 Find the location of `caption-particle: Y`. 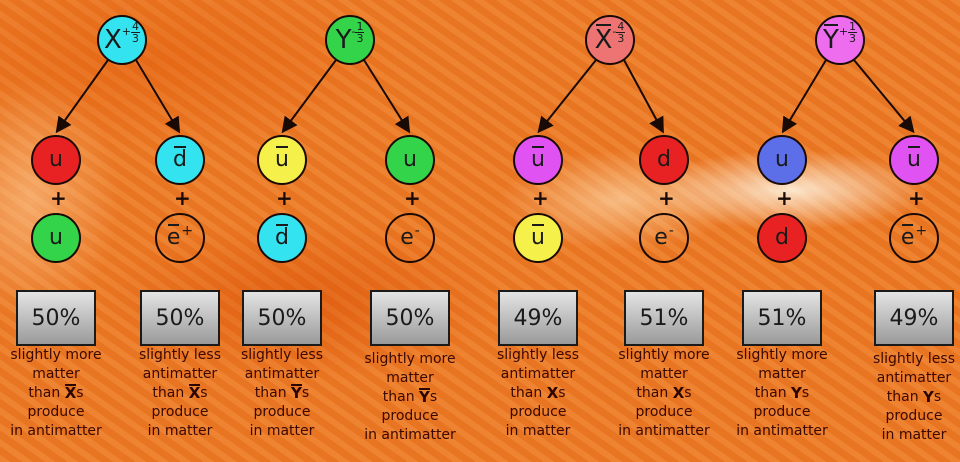

caption-particle: Y is located at coordinates (296, 393).